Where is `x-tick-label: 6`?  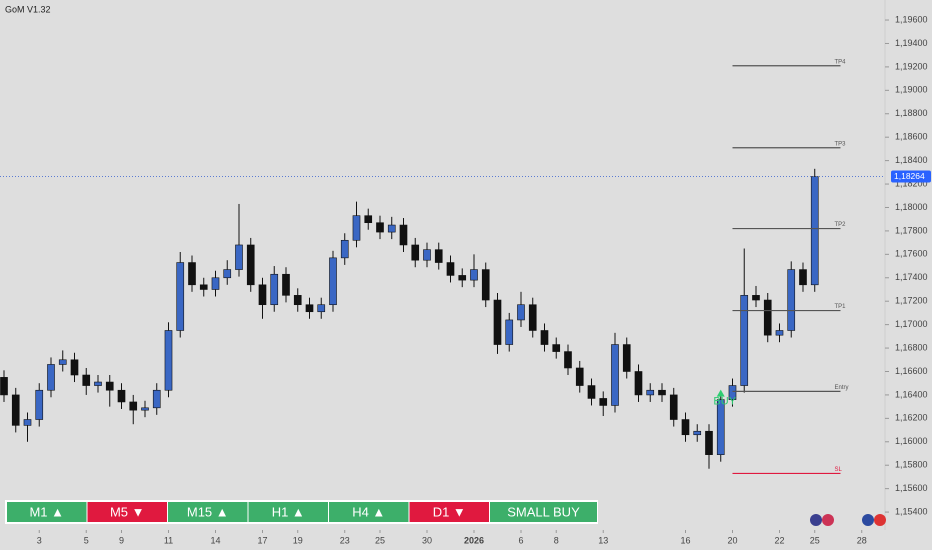
x-tick-label: 6 is located at coordinates (520, 540).